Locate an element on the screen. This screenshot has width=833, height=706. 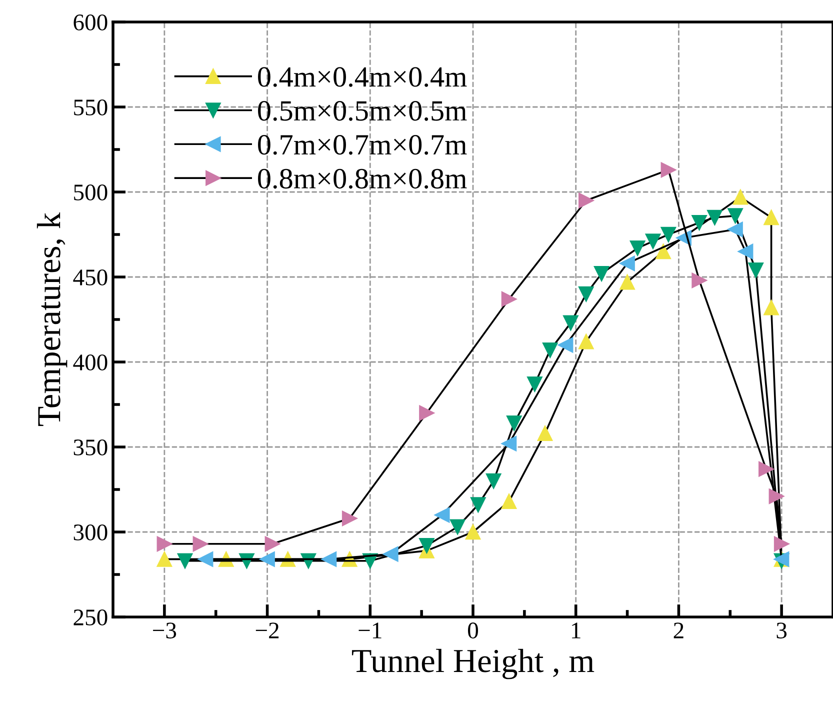
y-tick-label: 350 is located at coordinates (91, 447).